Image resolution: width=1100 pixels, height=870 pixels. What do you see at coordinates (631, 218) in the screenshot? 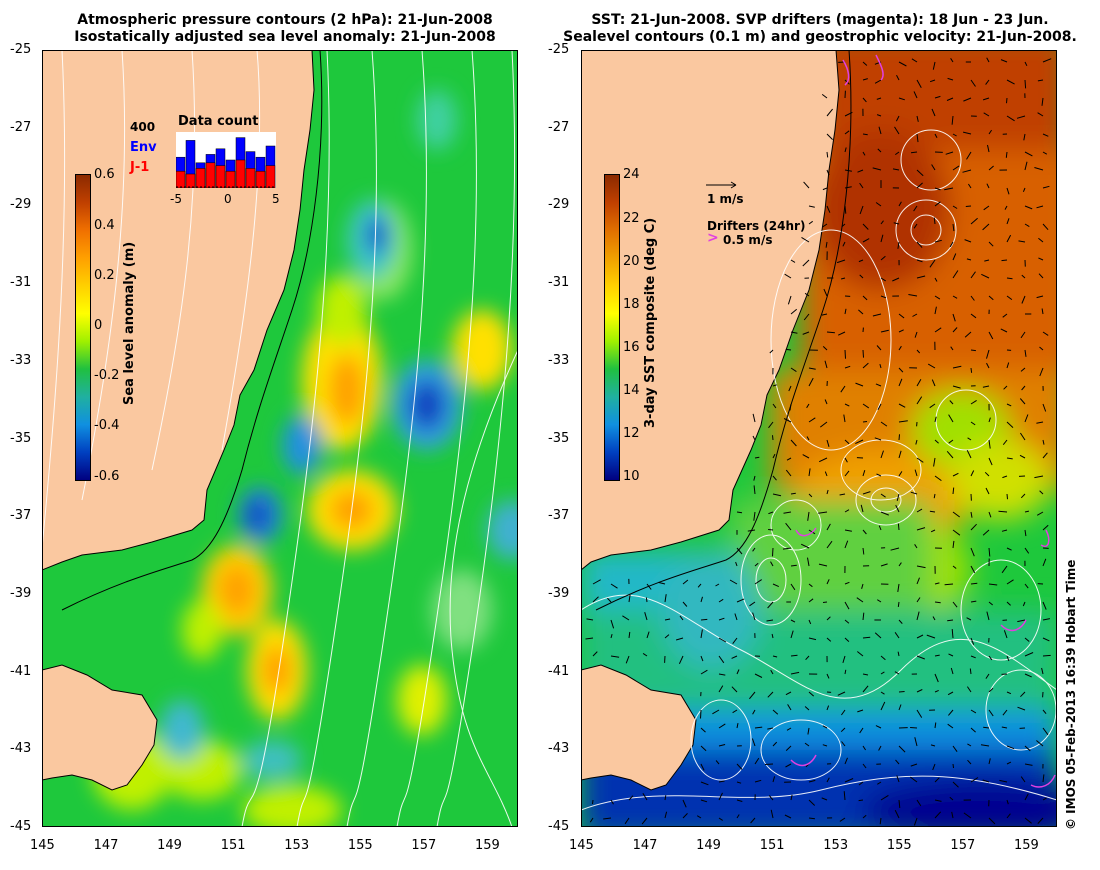
I see `right-cbar-tick: 22` at bounding box center [631, 218].